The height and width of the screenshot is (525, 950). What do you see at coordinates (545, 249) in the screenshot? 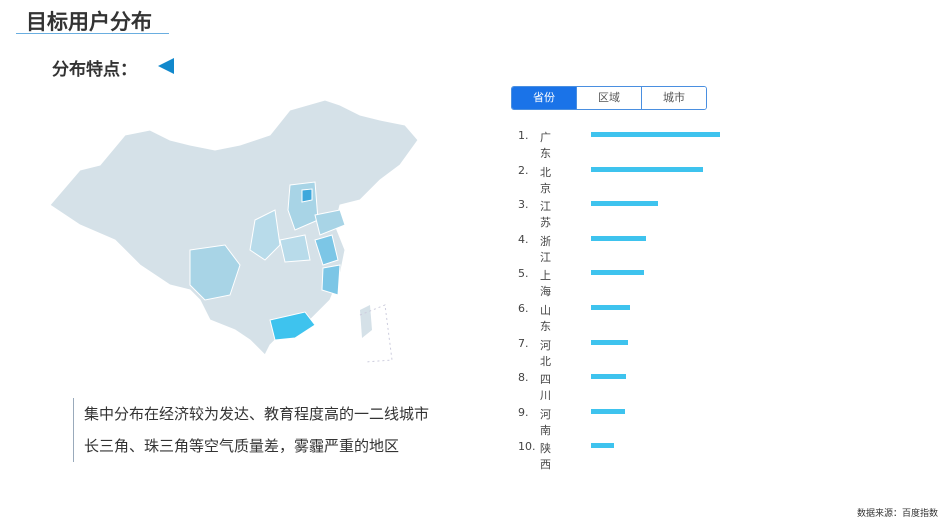
I see `province-name: 浙江` at bounding box center [545, 249].